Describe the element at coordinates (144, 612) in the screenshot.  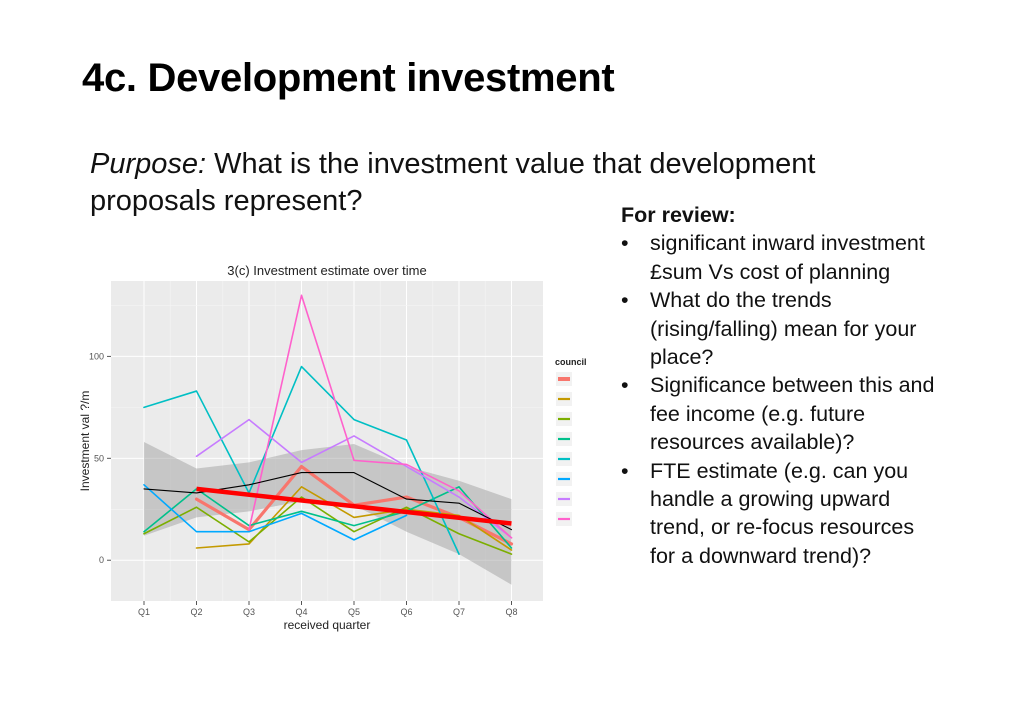
I see `x-tick-label: Q1` at that location.